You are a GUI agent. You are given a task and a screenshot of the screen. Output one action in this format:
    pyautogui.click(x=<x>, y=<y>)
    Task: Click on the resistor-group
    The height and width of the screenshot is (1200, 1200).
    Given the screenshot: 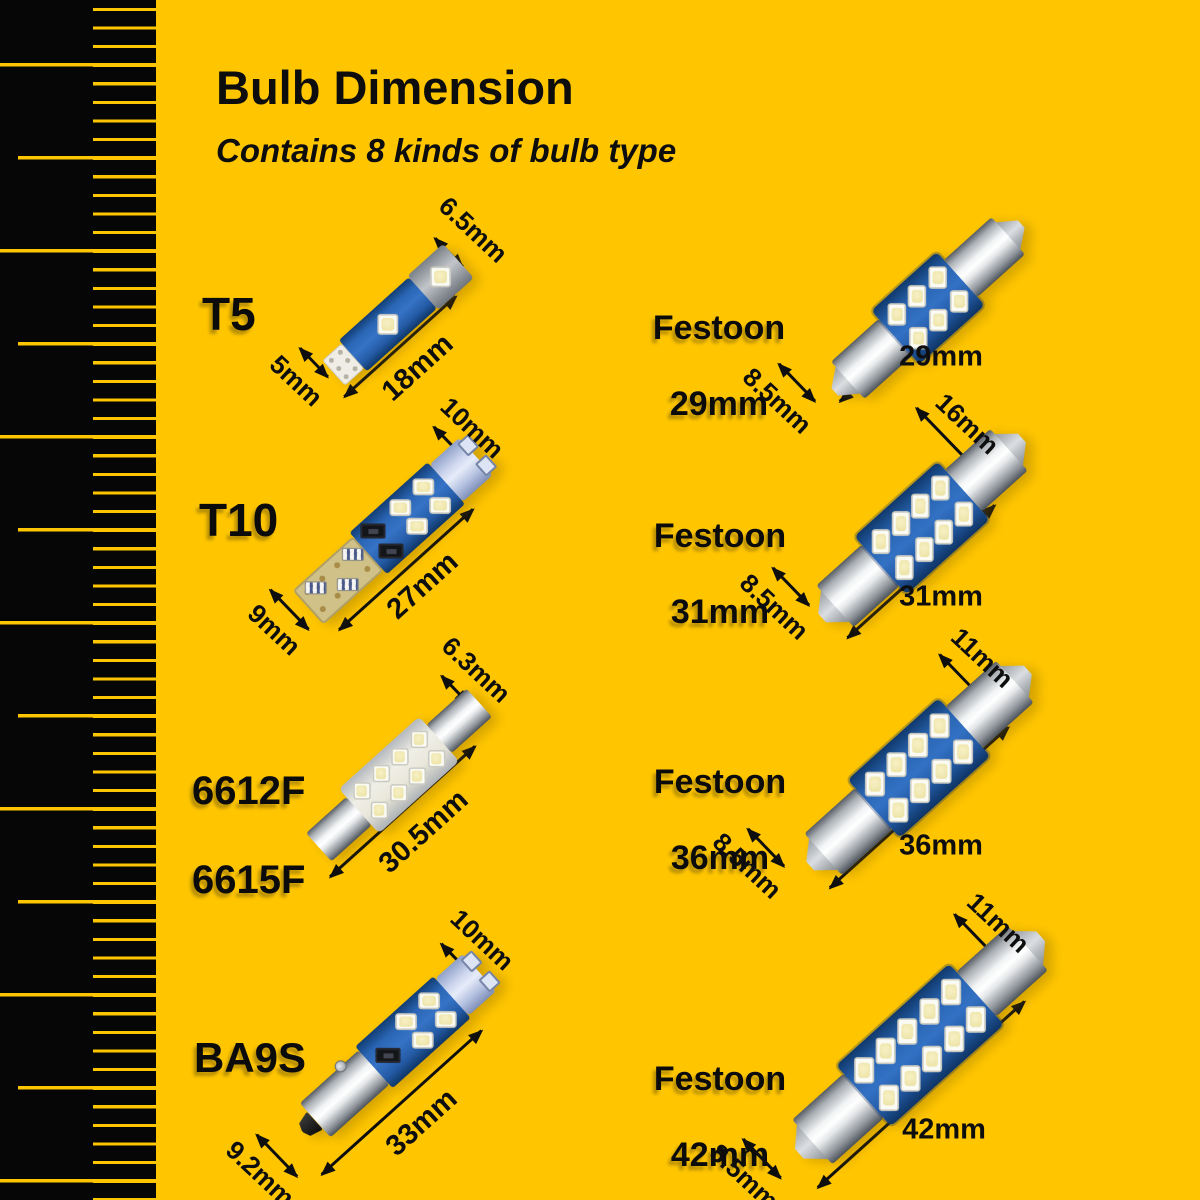 What is the action you would take?
    pyautogui.click(x=387, y=1055)
    